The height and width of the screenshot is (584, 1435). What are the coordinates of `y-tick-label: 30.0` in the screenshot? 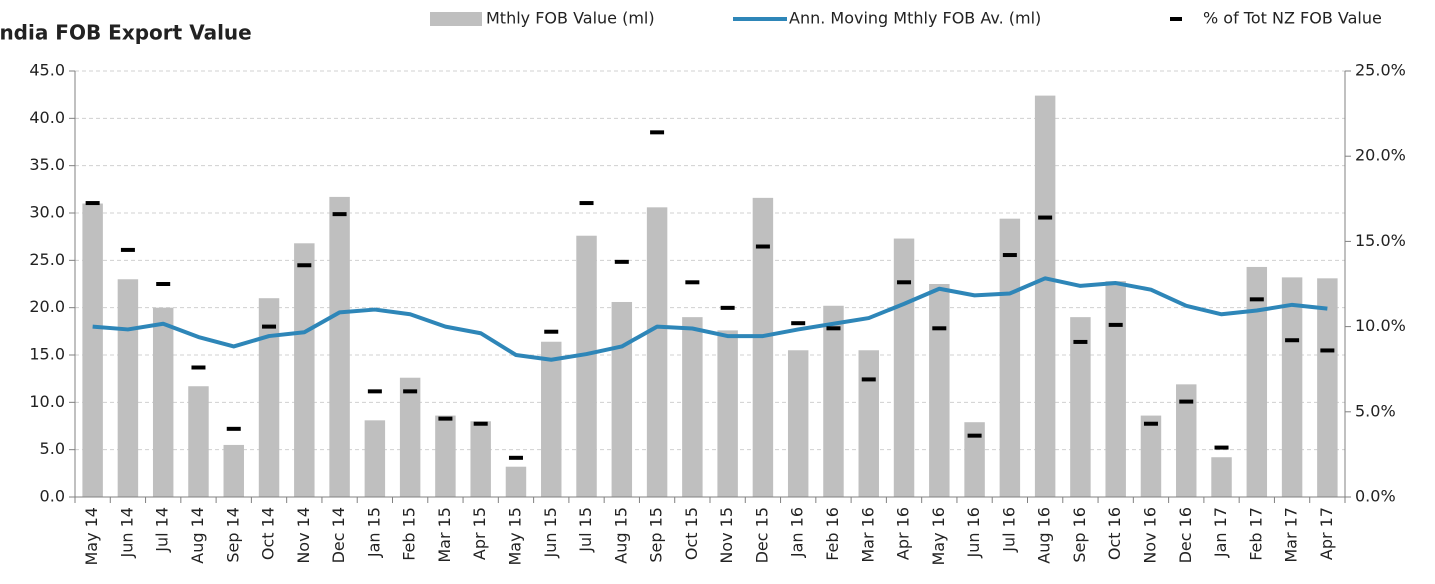 It's located at (47, 212).